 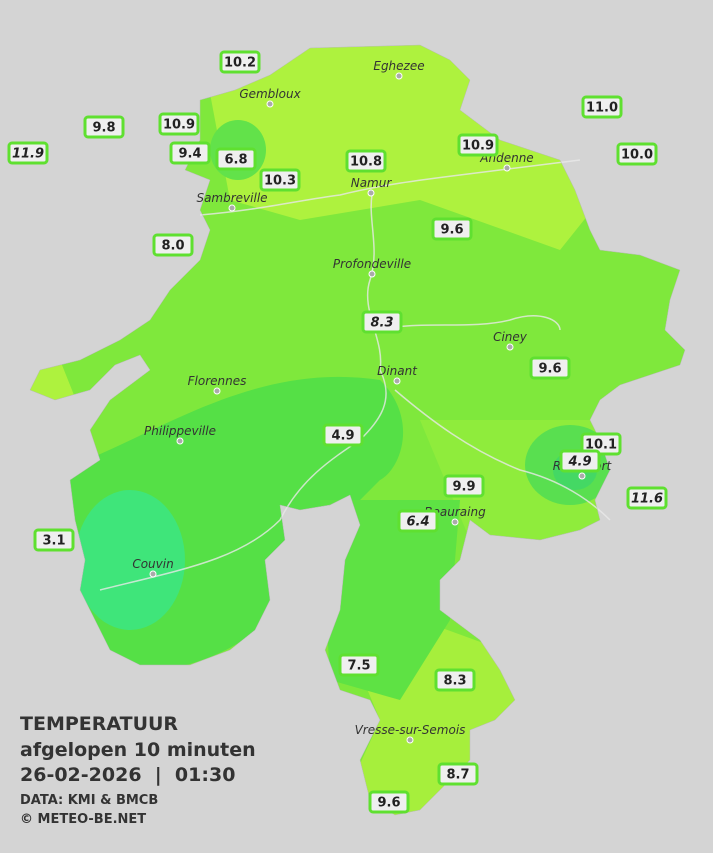 I want to click on station-value: 3.1, so click(x=53, y=541).